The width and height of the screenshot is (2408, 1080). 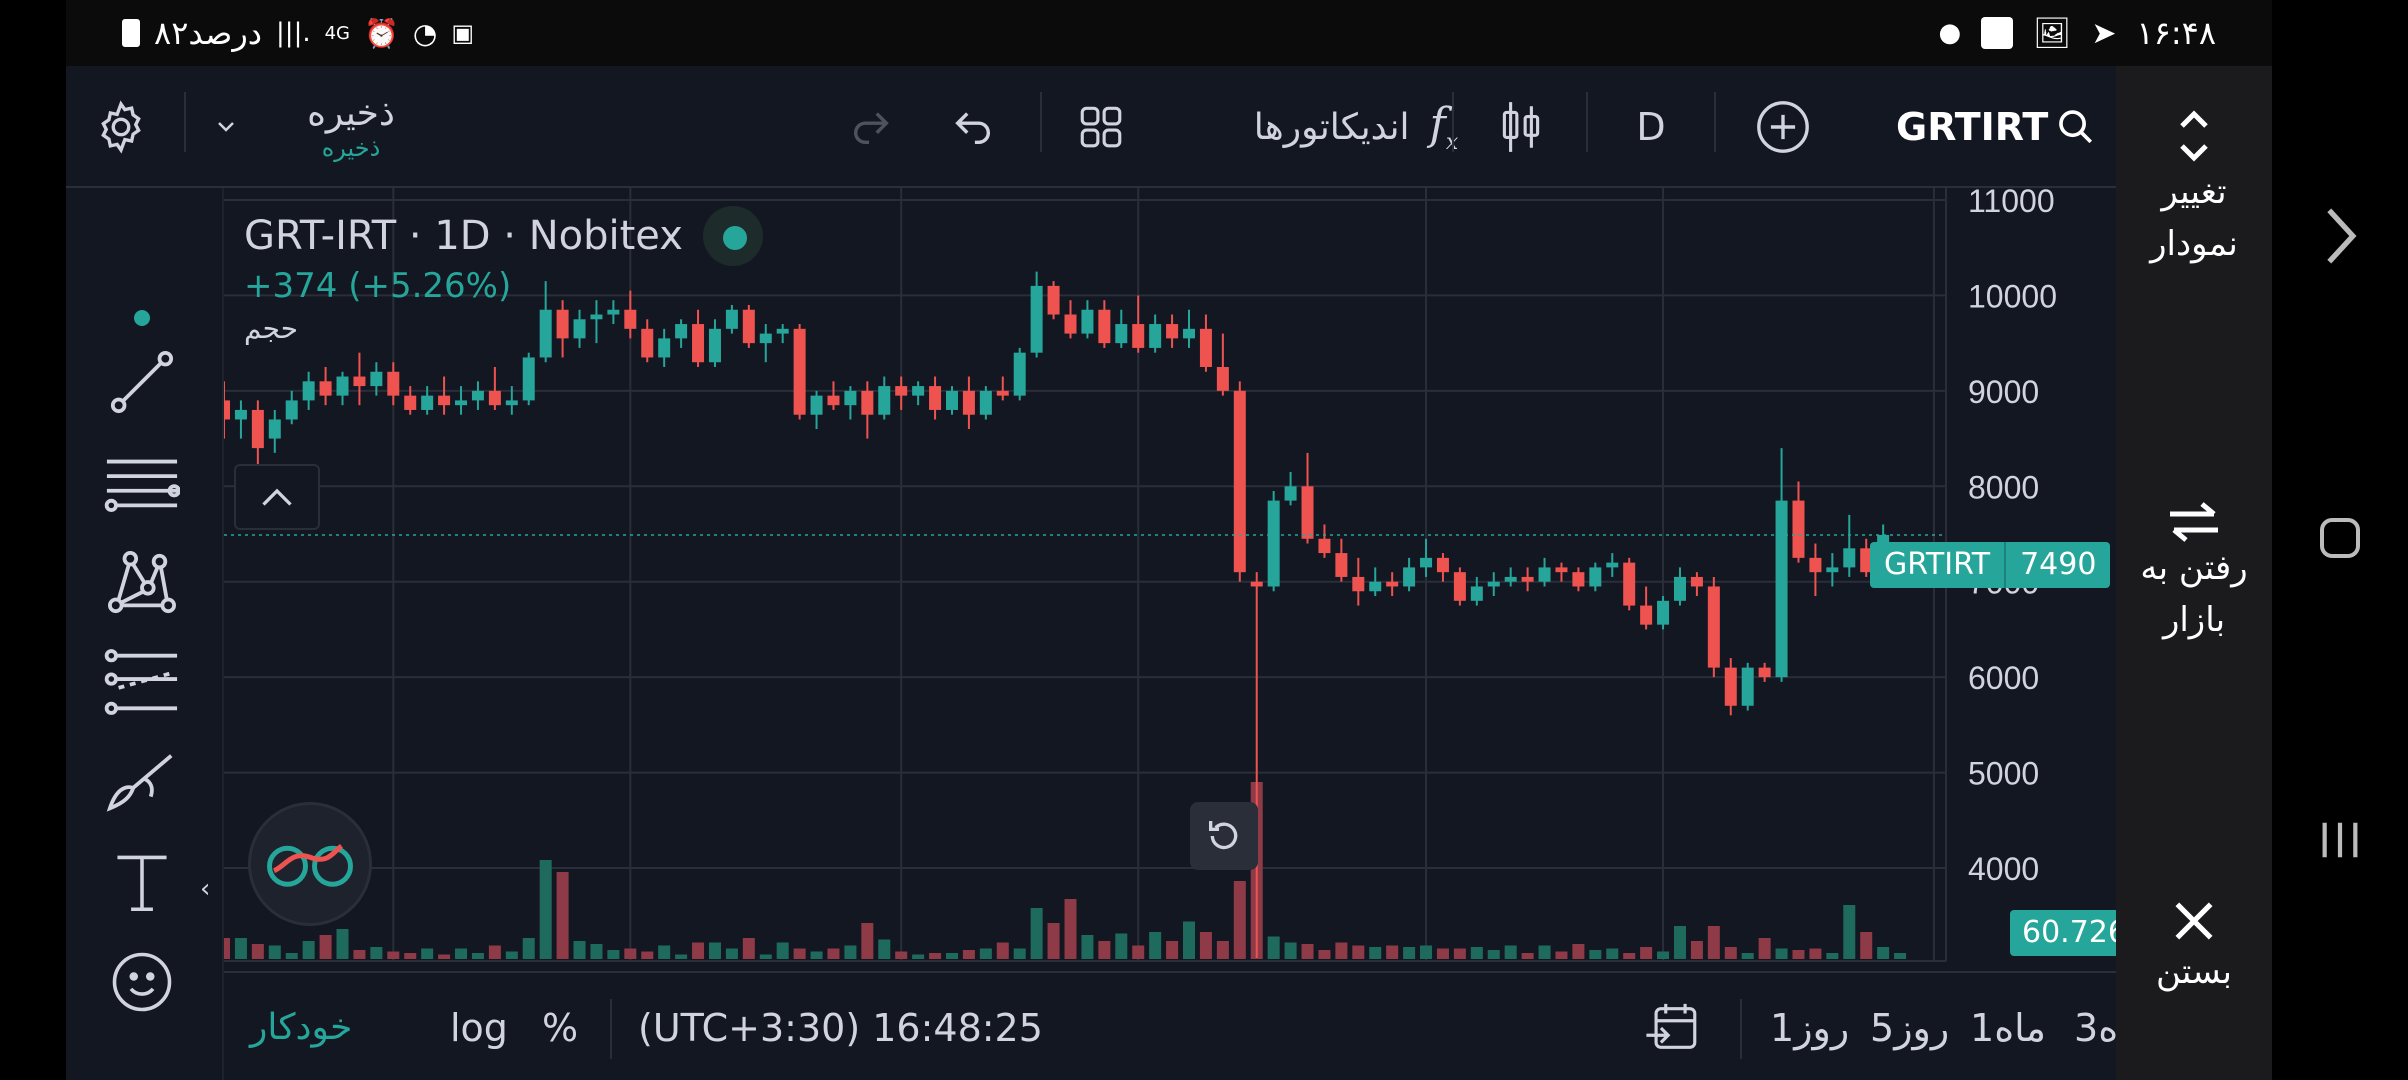 What do you see at coordinates (142, 582) in the screenshot?
I see `pattern-tool` at bounding box center [142, 582].